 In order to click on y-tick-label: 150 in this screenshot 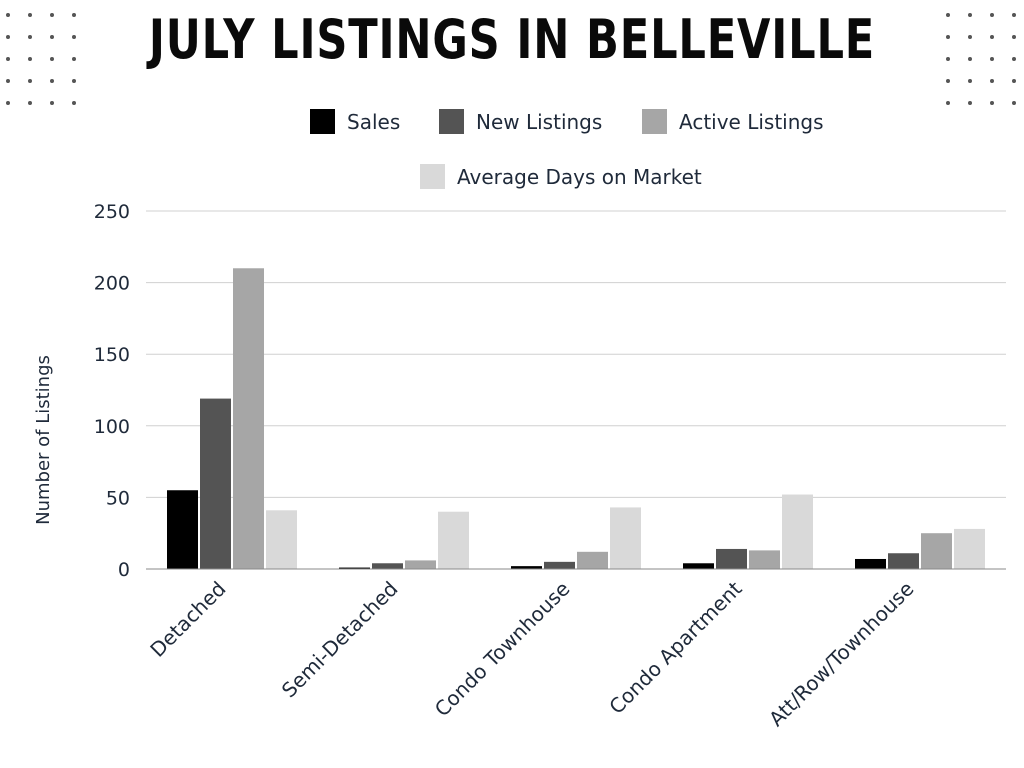, I will do `click(112, 355)`.